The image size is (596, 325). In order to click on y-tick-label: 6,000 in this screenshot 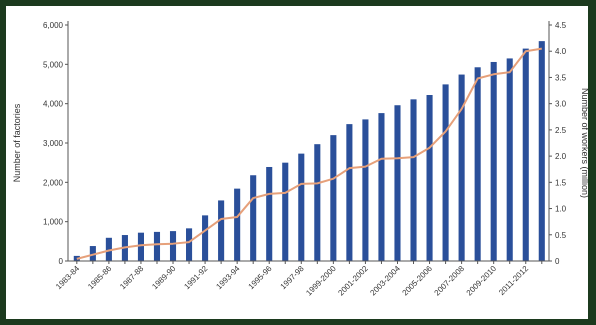, I will do `click(53, 25)`.